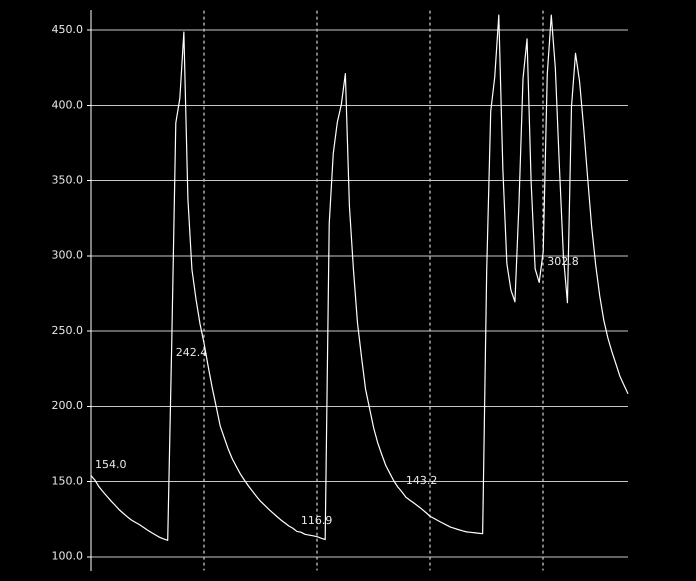  I want to click on y-tick-label: 100.0, so click(67, 556).